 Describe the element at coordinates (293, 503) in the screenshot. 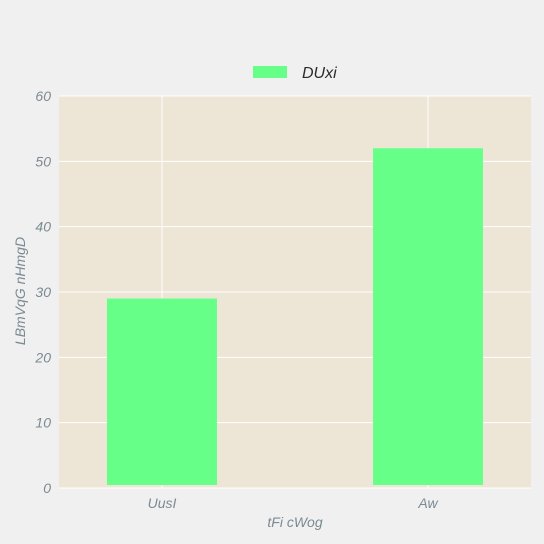

I see `x-axis-ticks: UusI Aw` at that location.